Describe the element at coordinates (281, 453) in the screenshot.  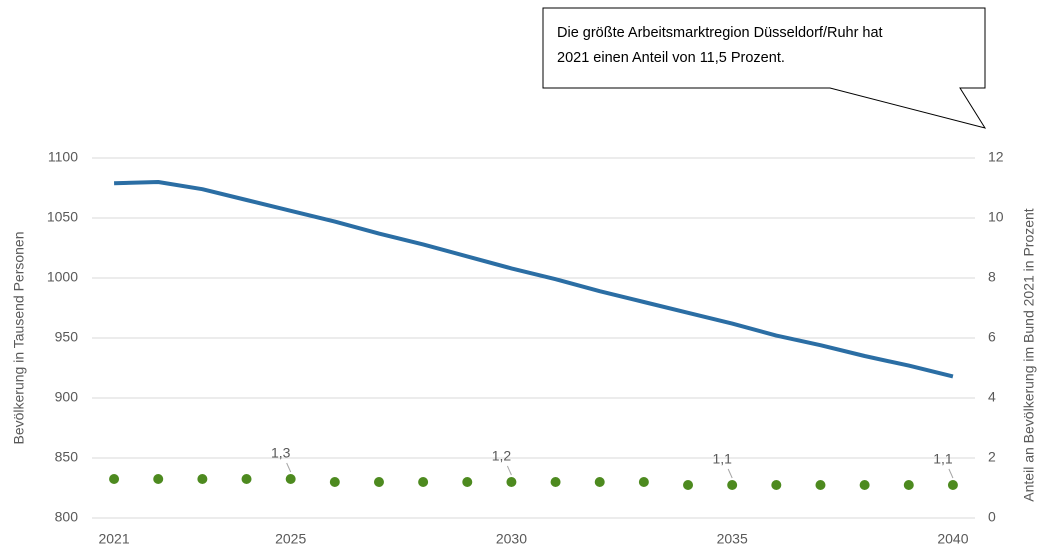
I see `data-label: 1,3` at that location.